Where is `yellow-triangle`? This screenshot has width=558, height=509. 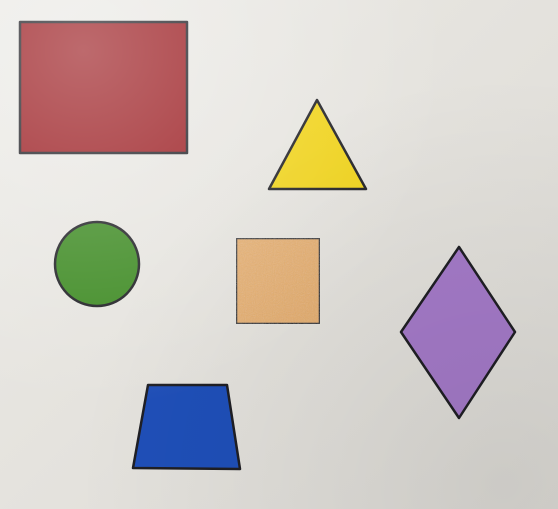 yellow-triangle is located at coordinates (317, 144).